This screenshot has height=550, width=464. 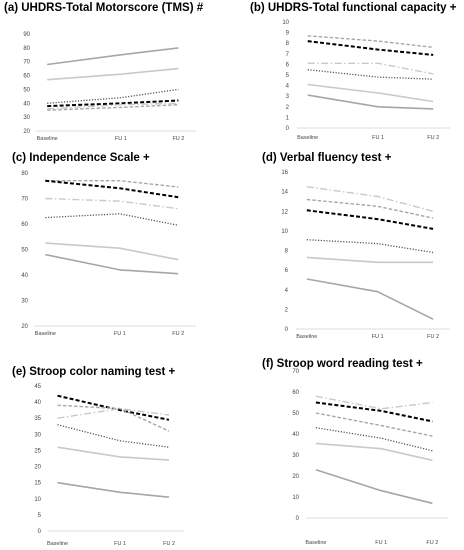 I want to click on panel-e-y-tick-30: 30, so click(x=37, y=435).